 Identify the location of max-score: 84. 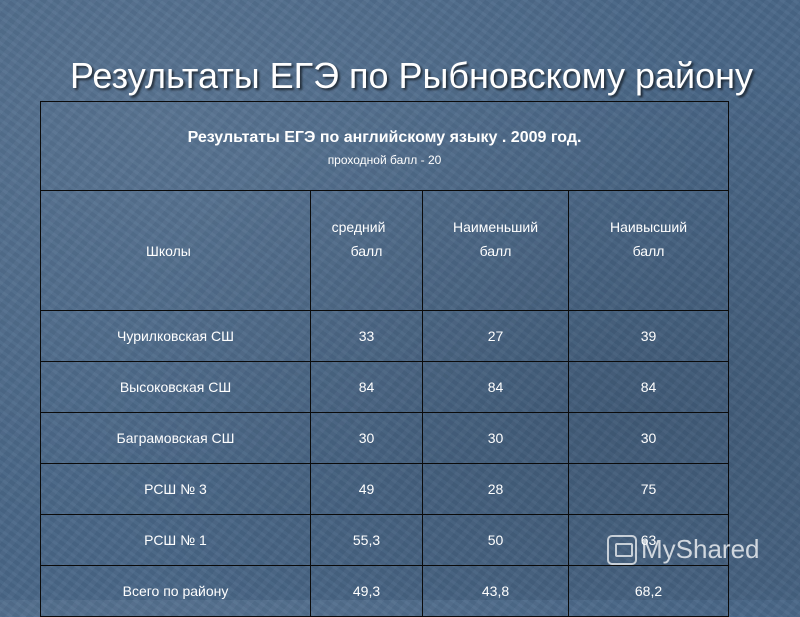
(648, 387).